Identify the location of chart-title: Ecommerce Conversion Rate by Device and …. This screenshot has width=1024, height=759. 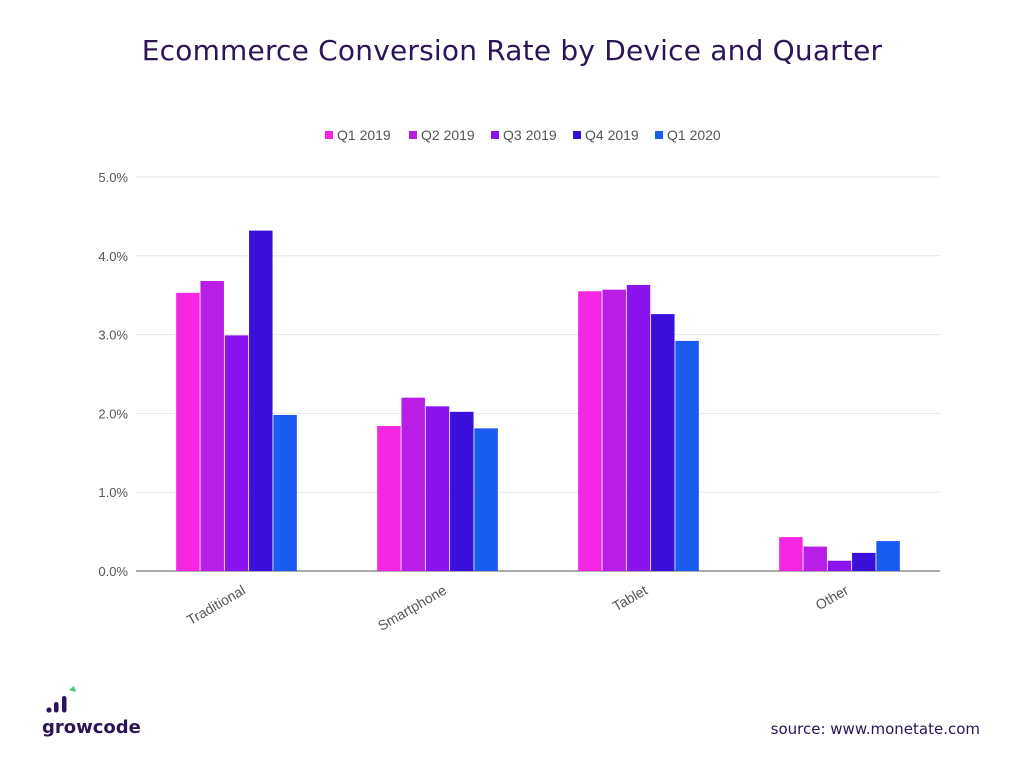
(512, 50).